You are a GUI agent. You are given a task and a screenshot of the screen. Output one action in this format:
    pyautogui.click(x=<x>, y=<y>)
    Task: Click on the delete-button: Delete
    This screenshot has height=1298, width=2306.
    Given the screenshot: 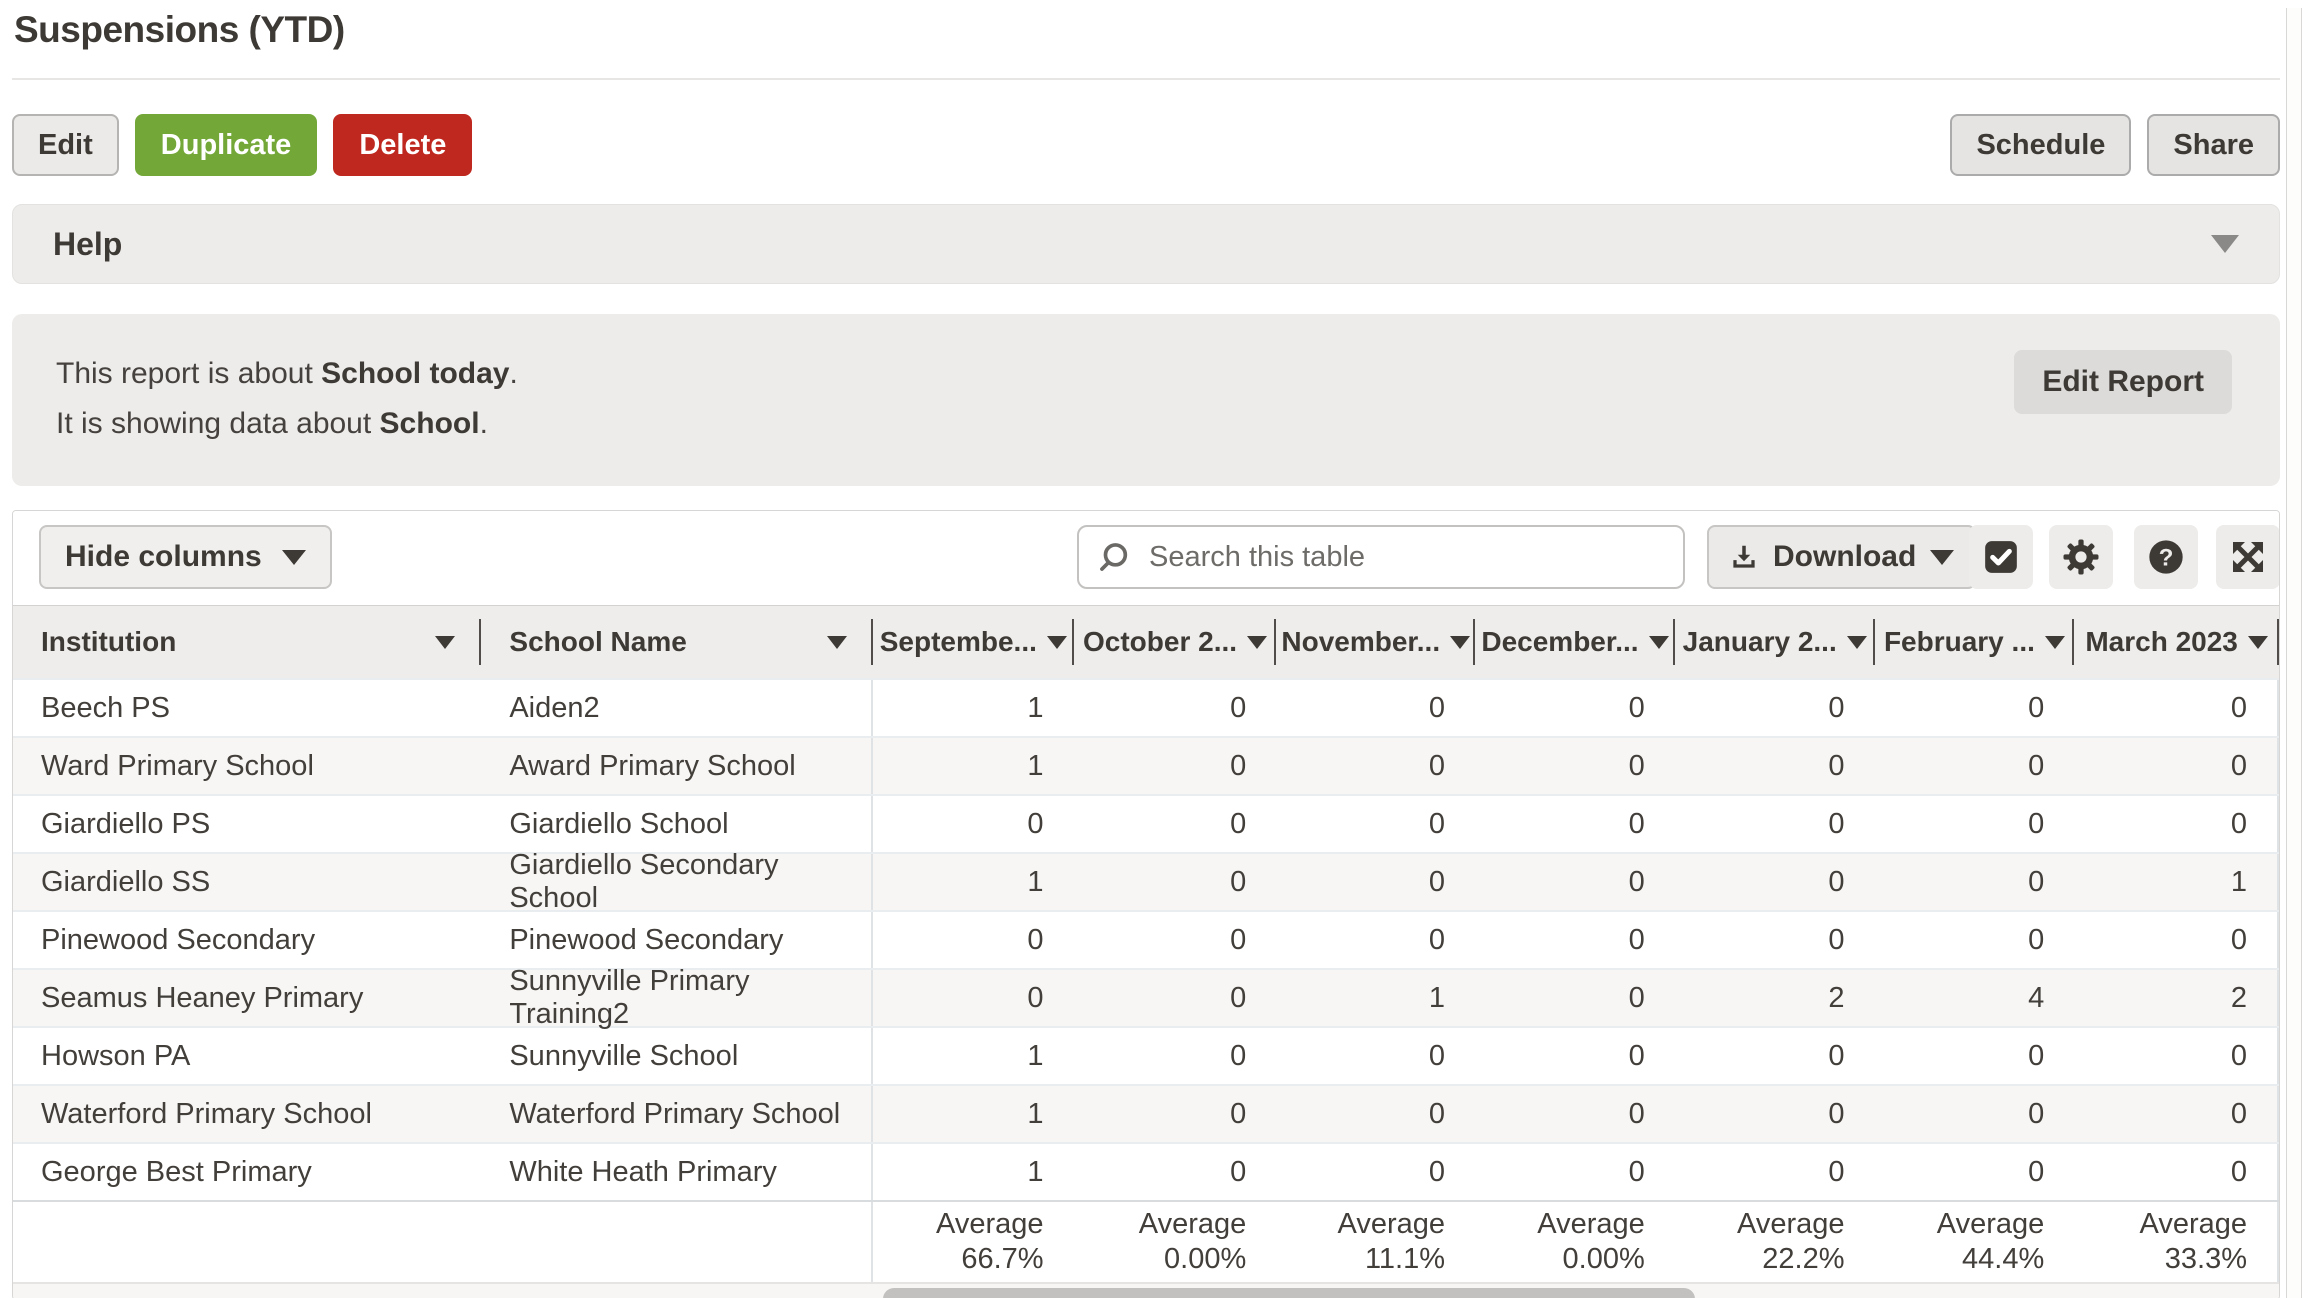 What is the action you would take?
    pyautogui.click(x=403, y=145)
    